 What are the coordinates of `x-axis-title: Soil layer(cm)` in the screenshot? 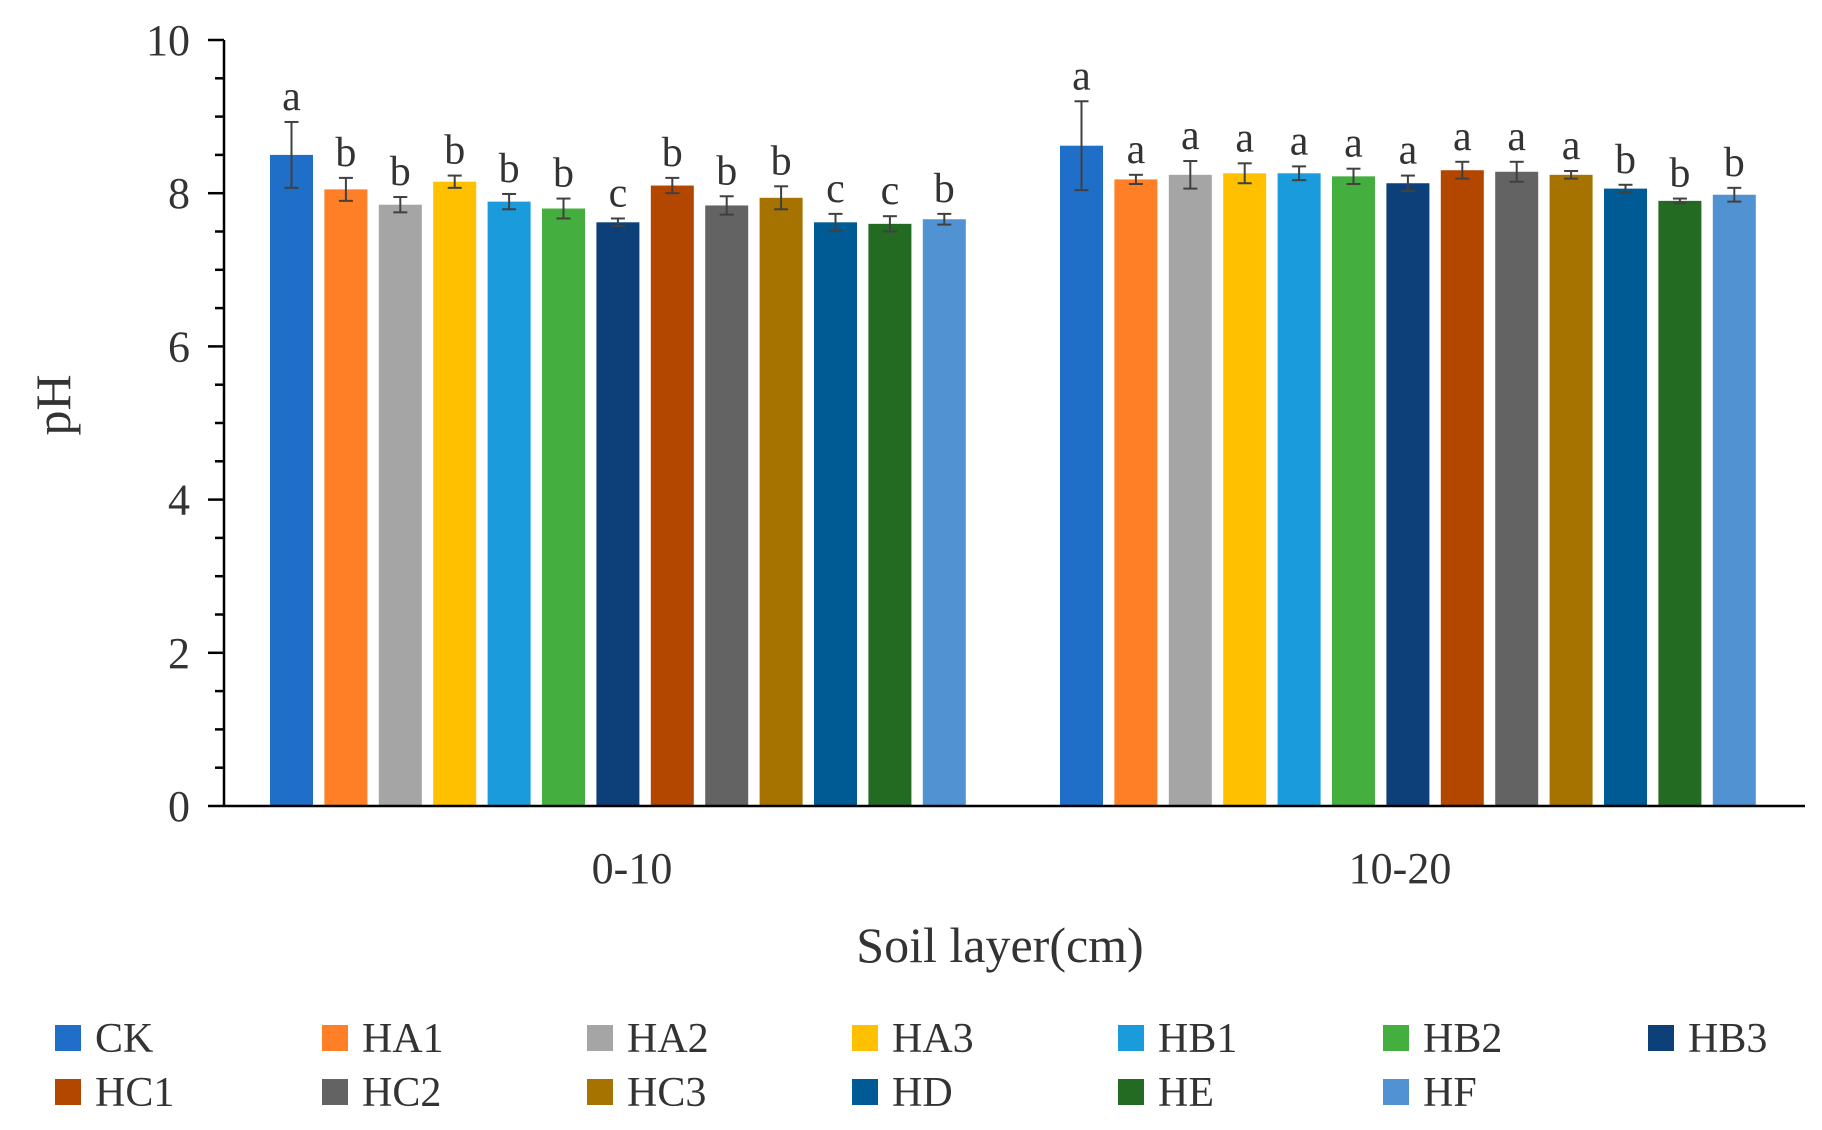 It's located at (999, 945).